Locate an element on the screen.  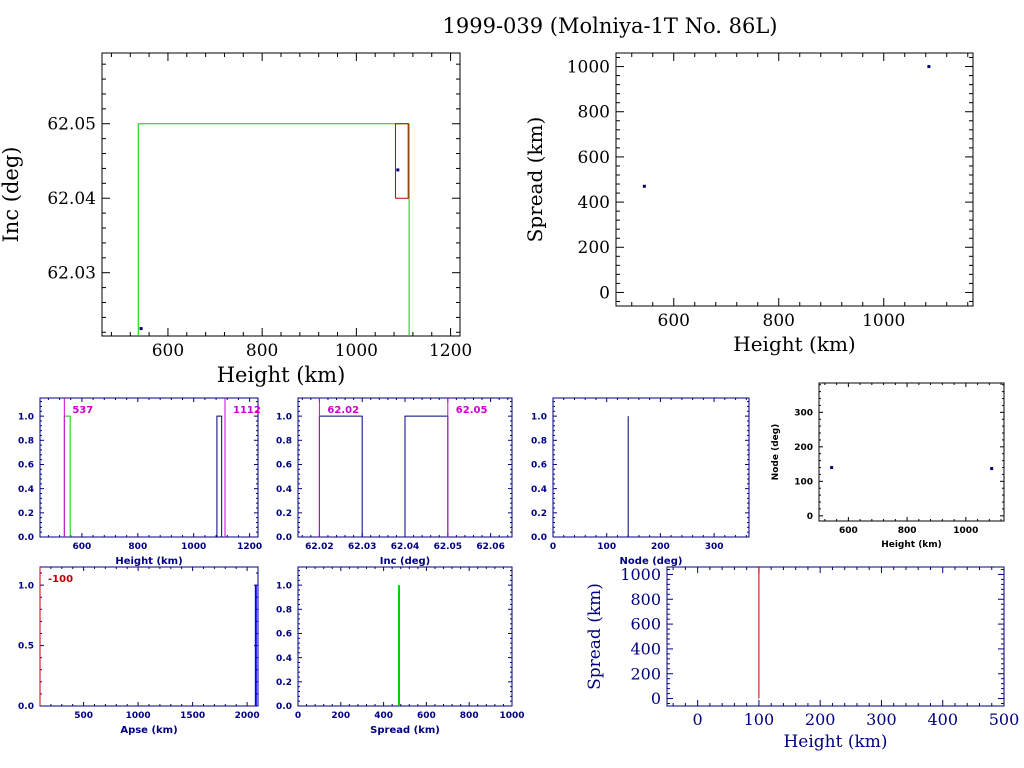
spread_height_zoom-y-axis-label: Spread (km) is located at coordinates (595, 636).